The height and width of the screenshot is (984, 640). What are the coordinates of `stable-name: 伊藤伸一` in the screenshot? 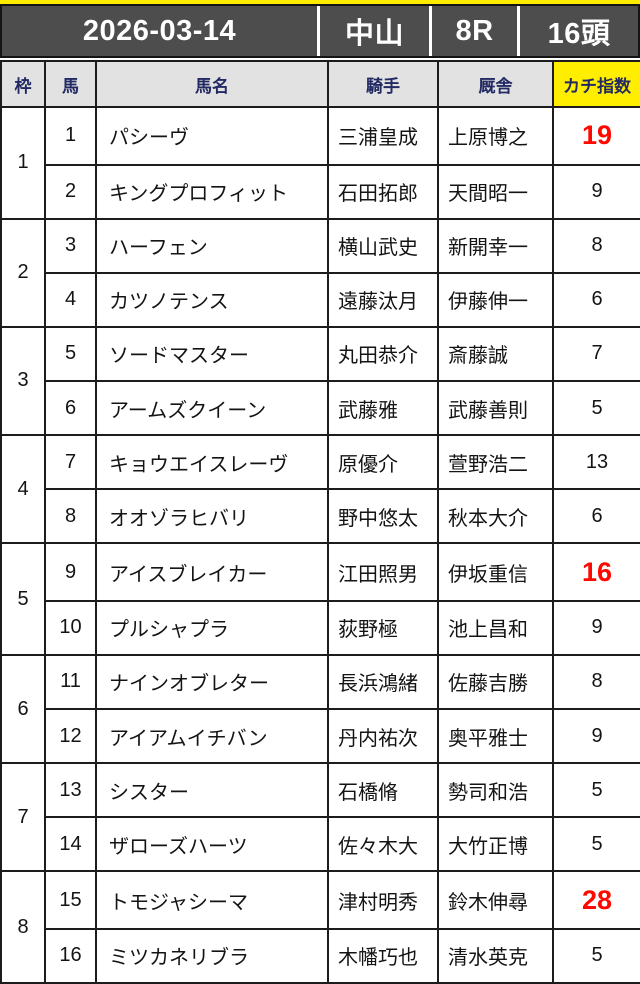 It's located at (495, 299).